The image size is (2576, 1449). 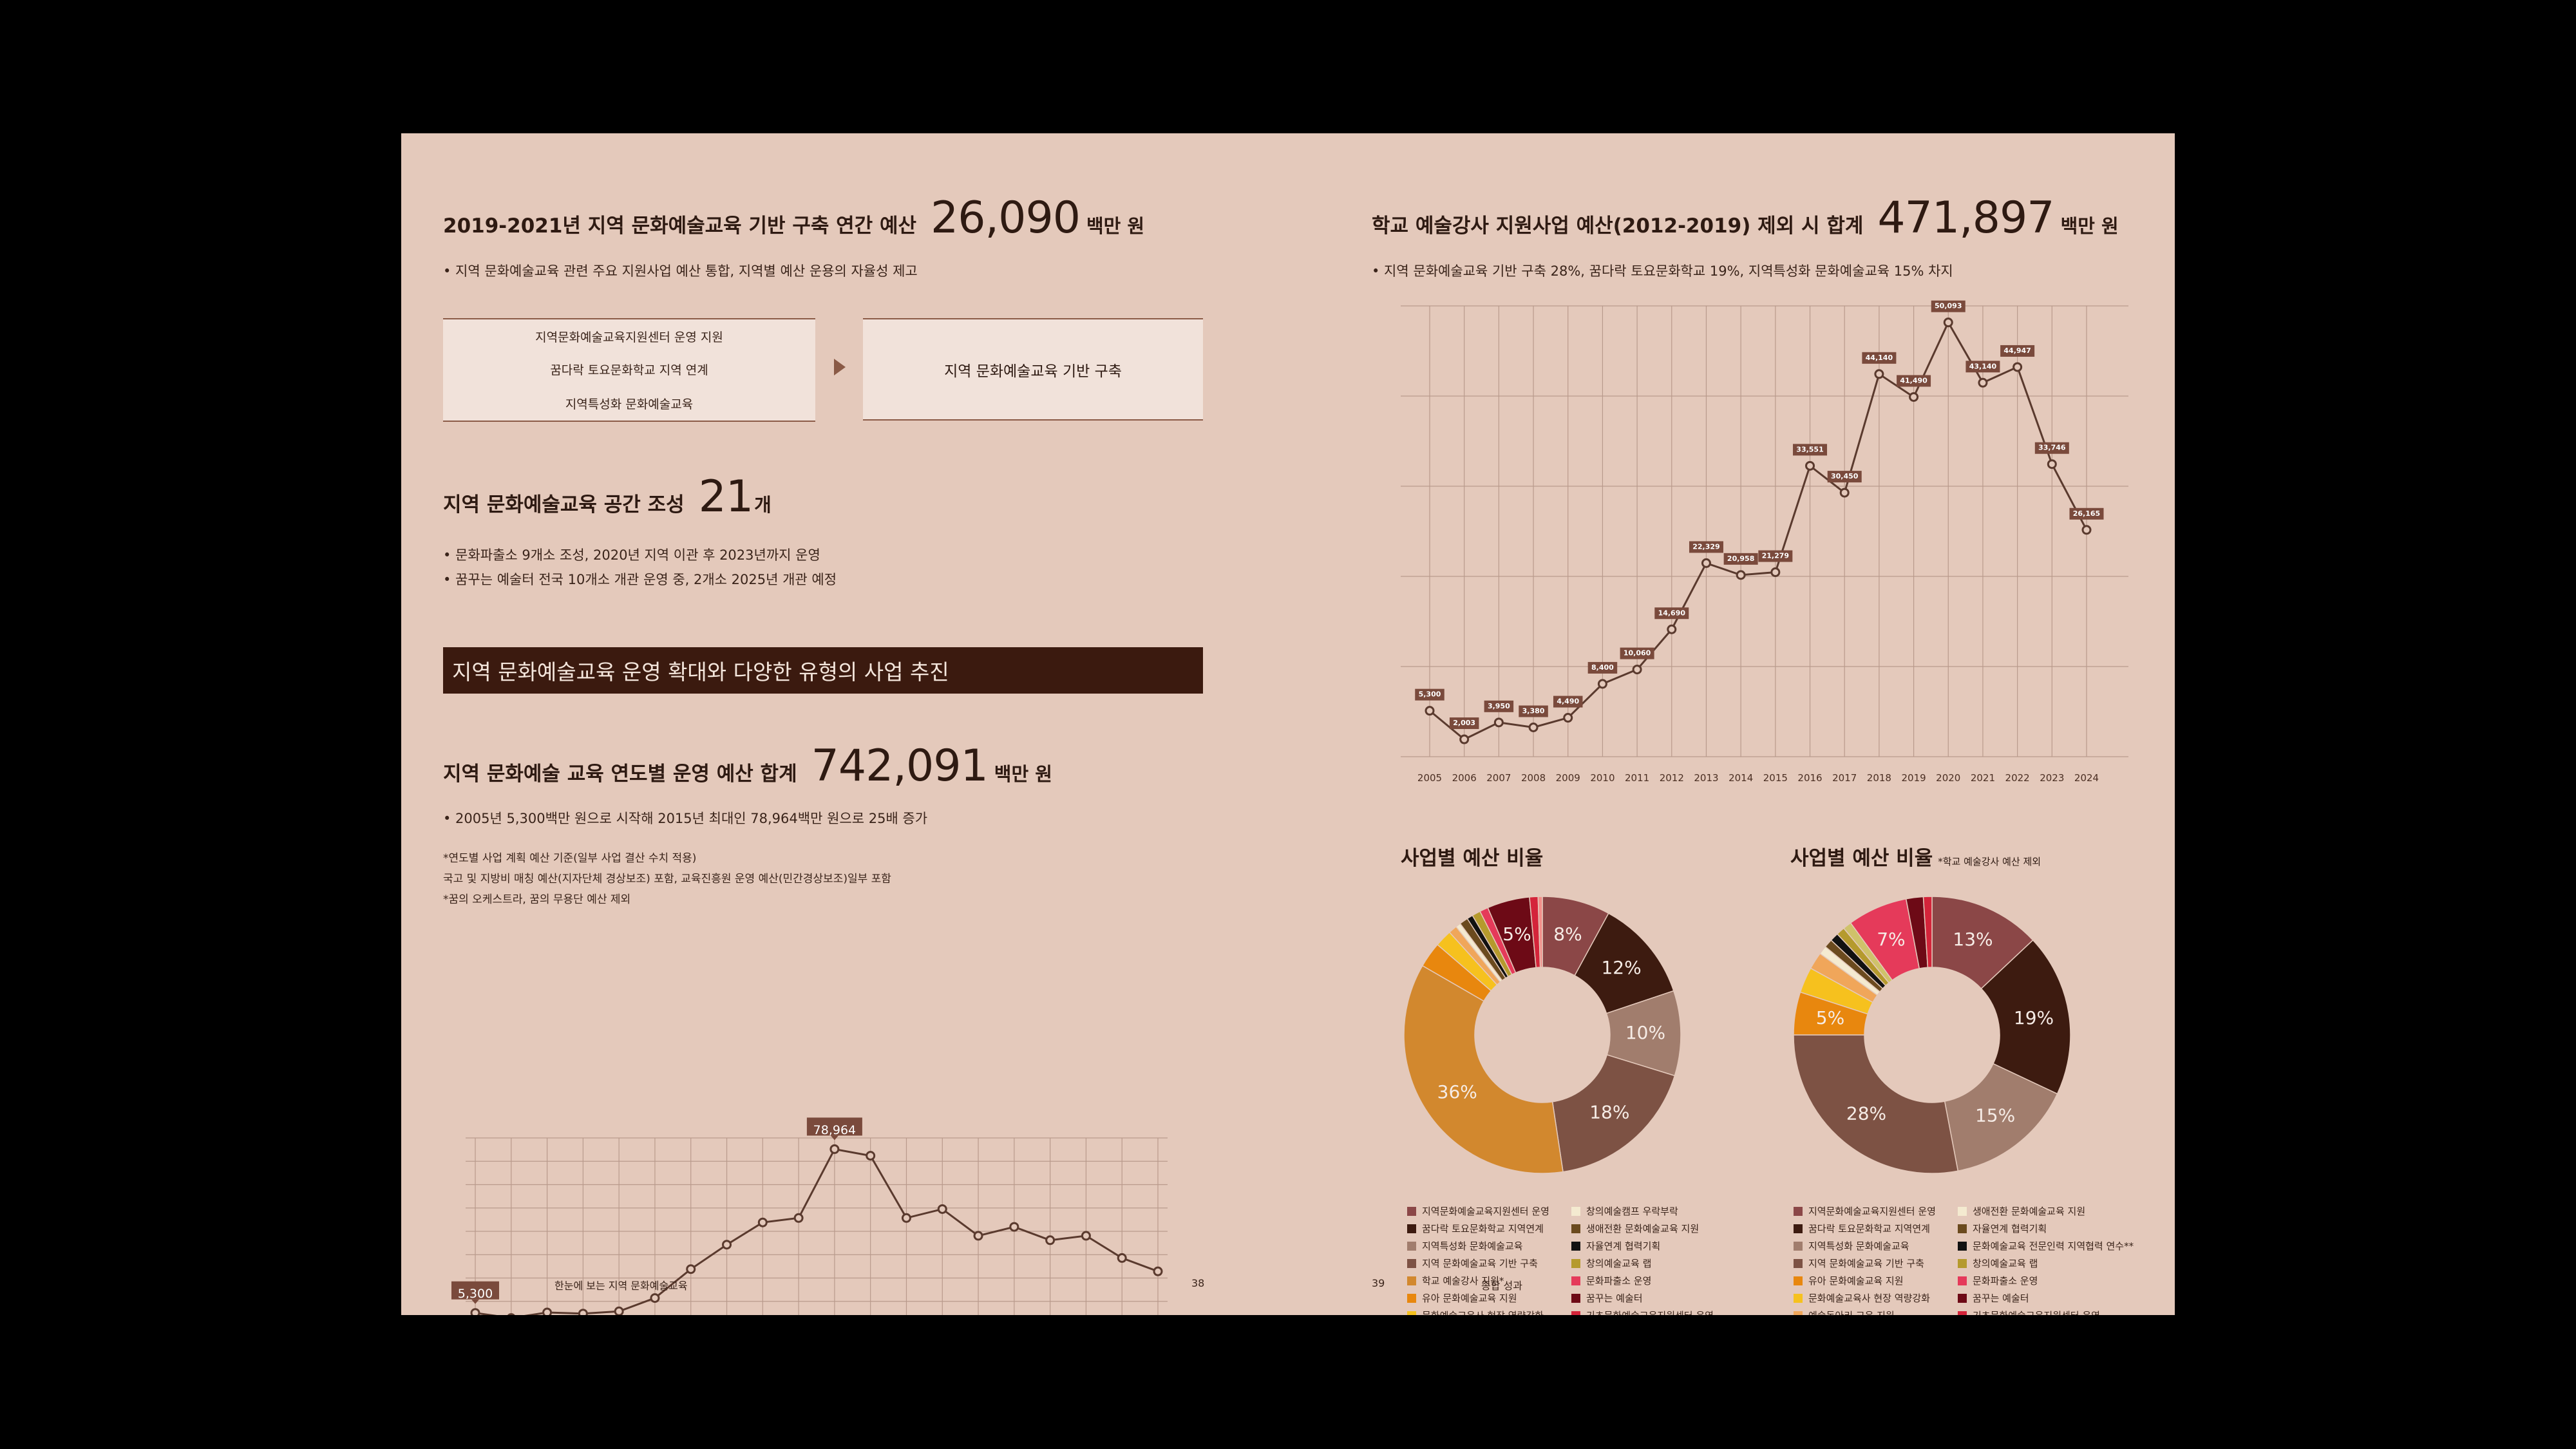 I want to click on value-label: 30,450, so click(x=1845, y=476).